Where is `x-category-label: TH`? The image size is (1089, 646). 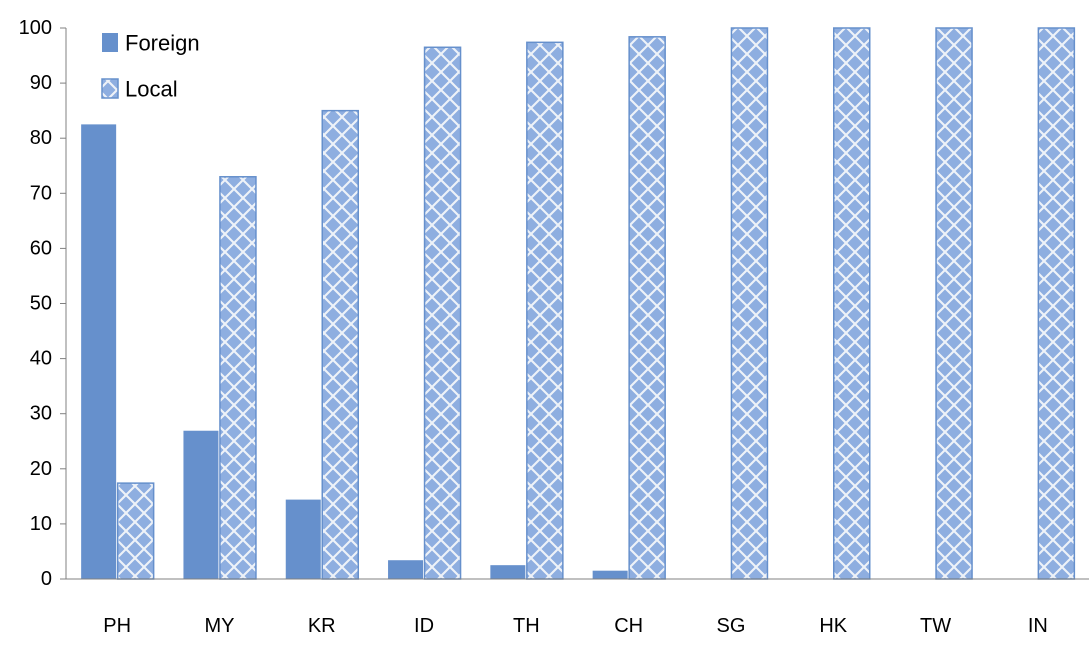 x-category-label: TH is located at coordinates (526, 626).